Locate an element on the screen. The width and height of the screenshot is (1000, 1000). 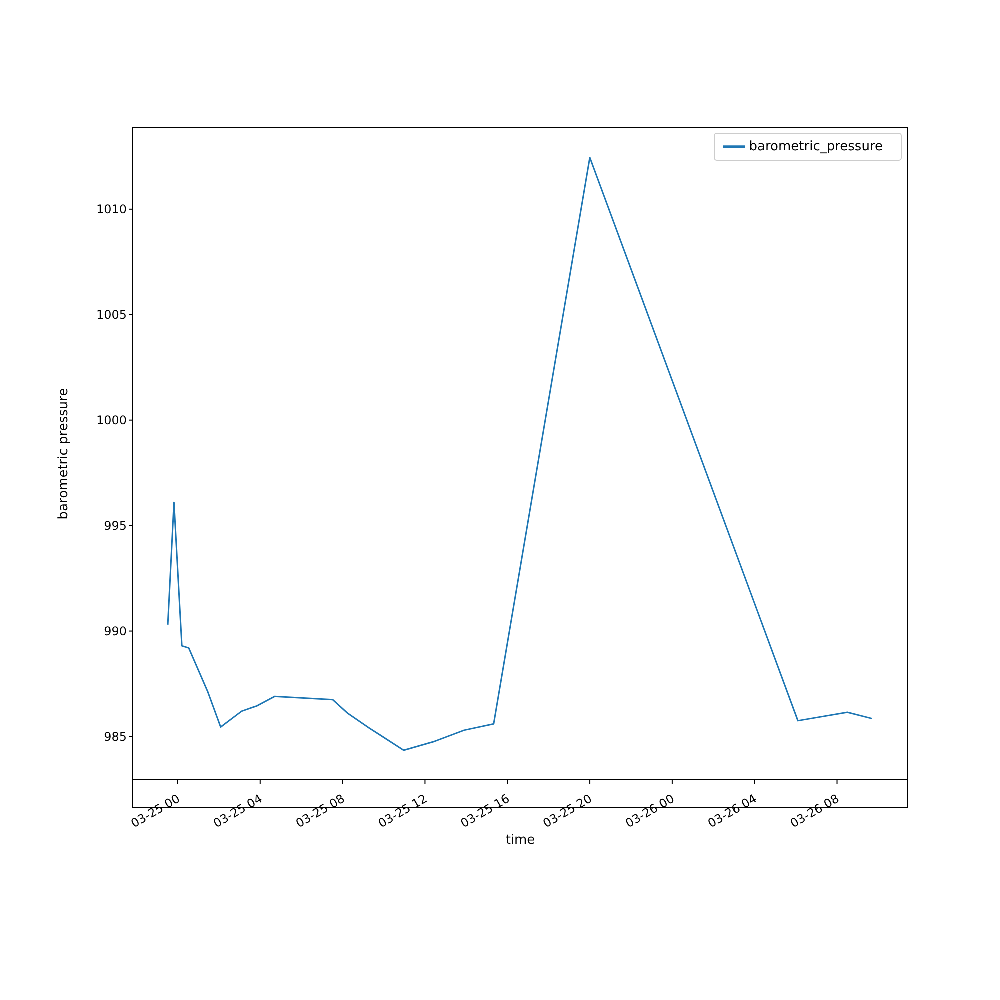
y-tick-label: 995 is located at coordinates (115, 526).